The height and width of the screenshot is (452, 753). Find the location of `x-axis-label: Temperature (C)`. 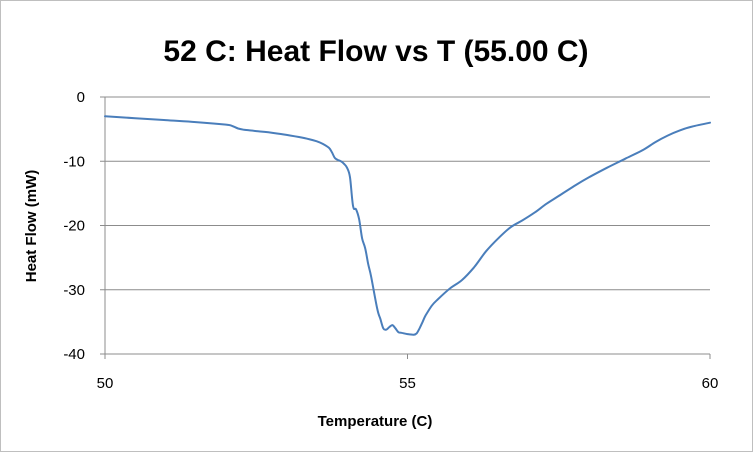

x-axis-label: Temperature (C) is located at coordinates (375, 421).